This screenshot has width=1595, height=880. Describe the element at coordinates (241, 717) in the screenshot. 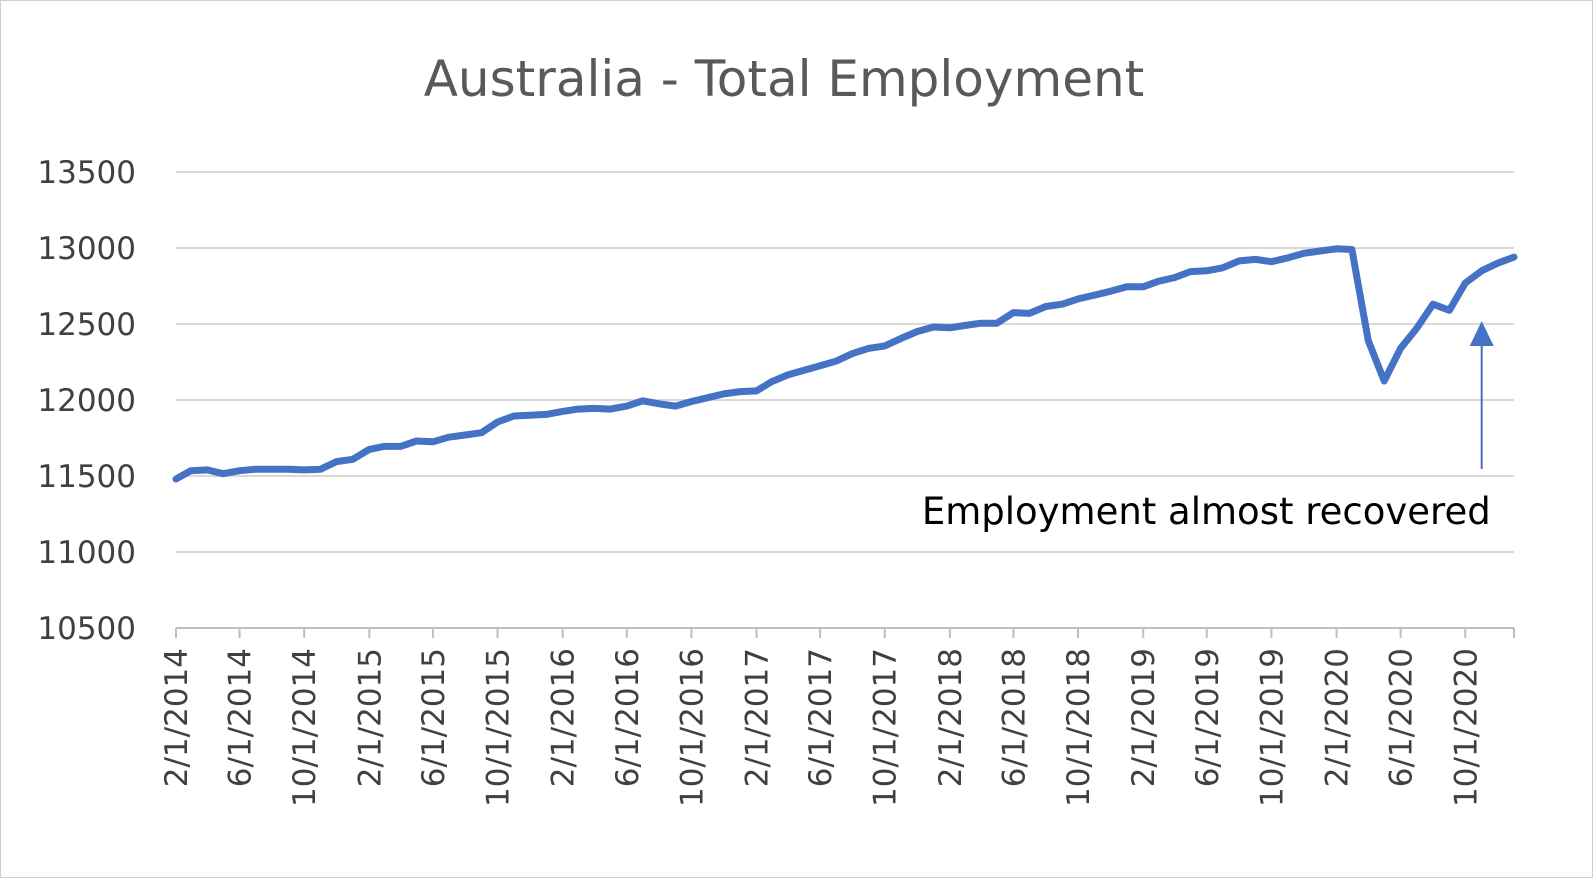

I see `x-tick-label: 6/1/2014` at that location.